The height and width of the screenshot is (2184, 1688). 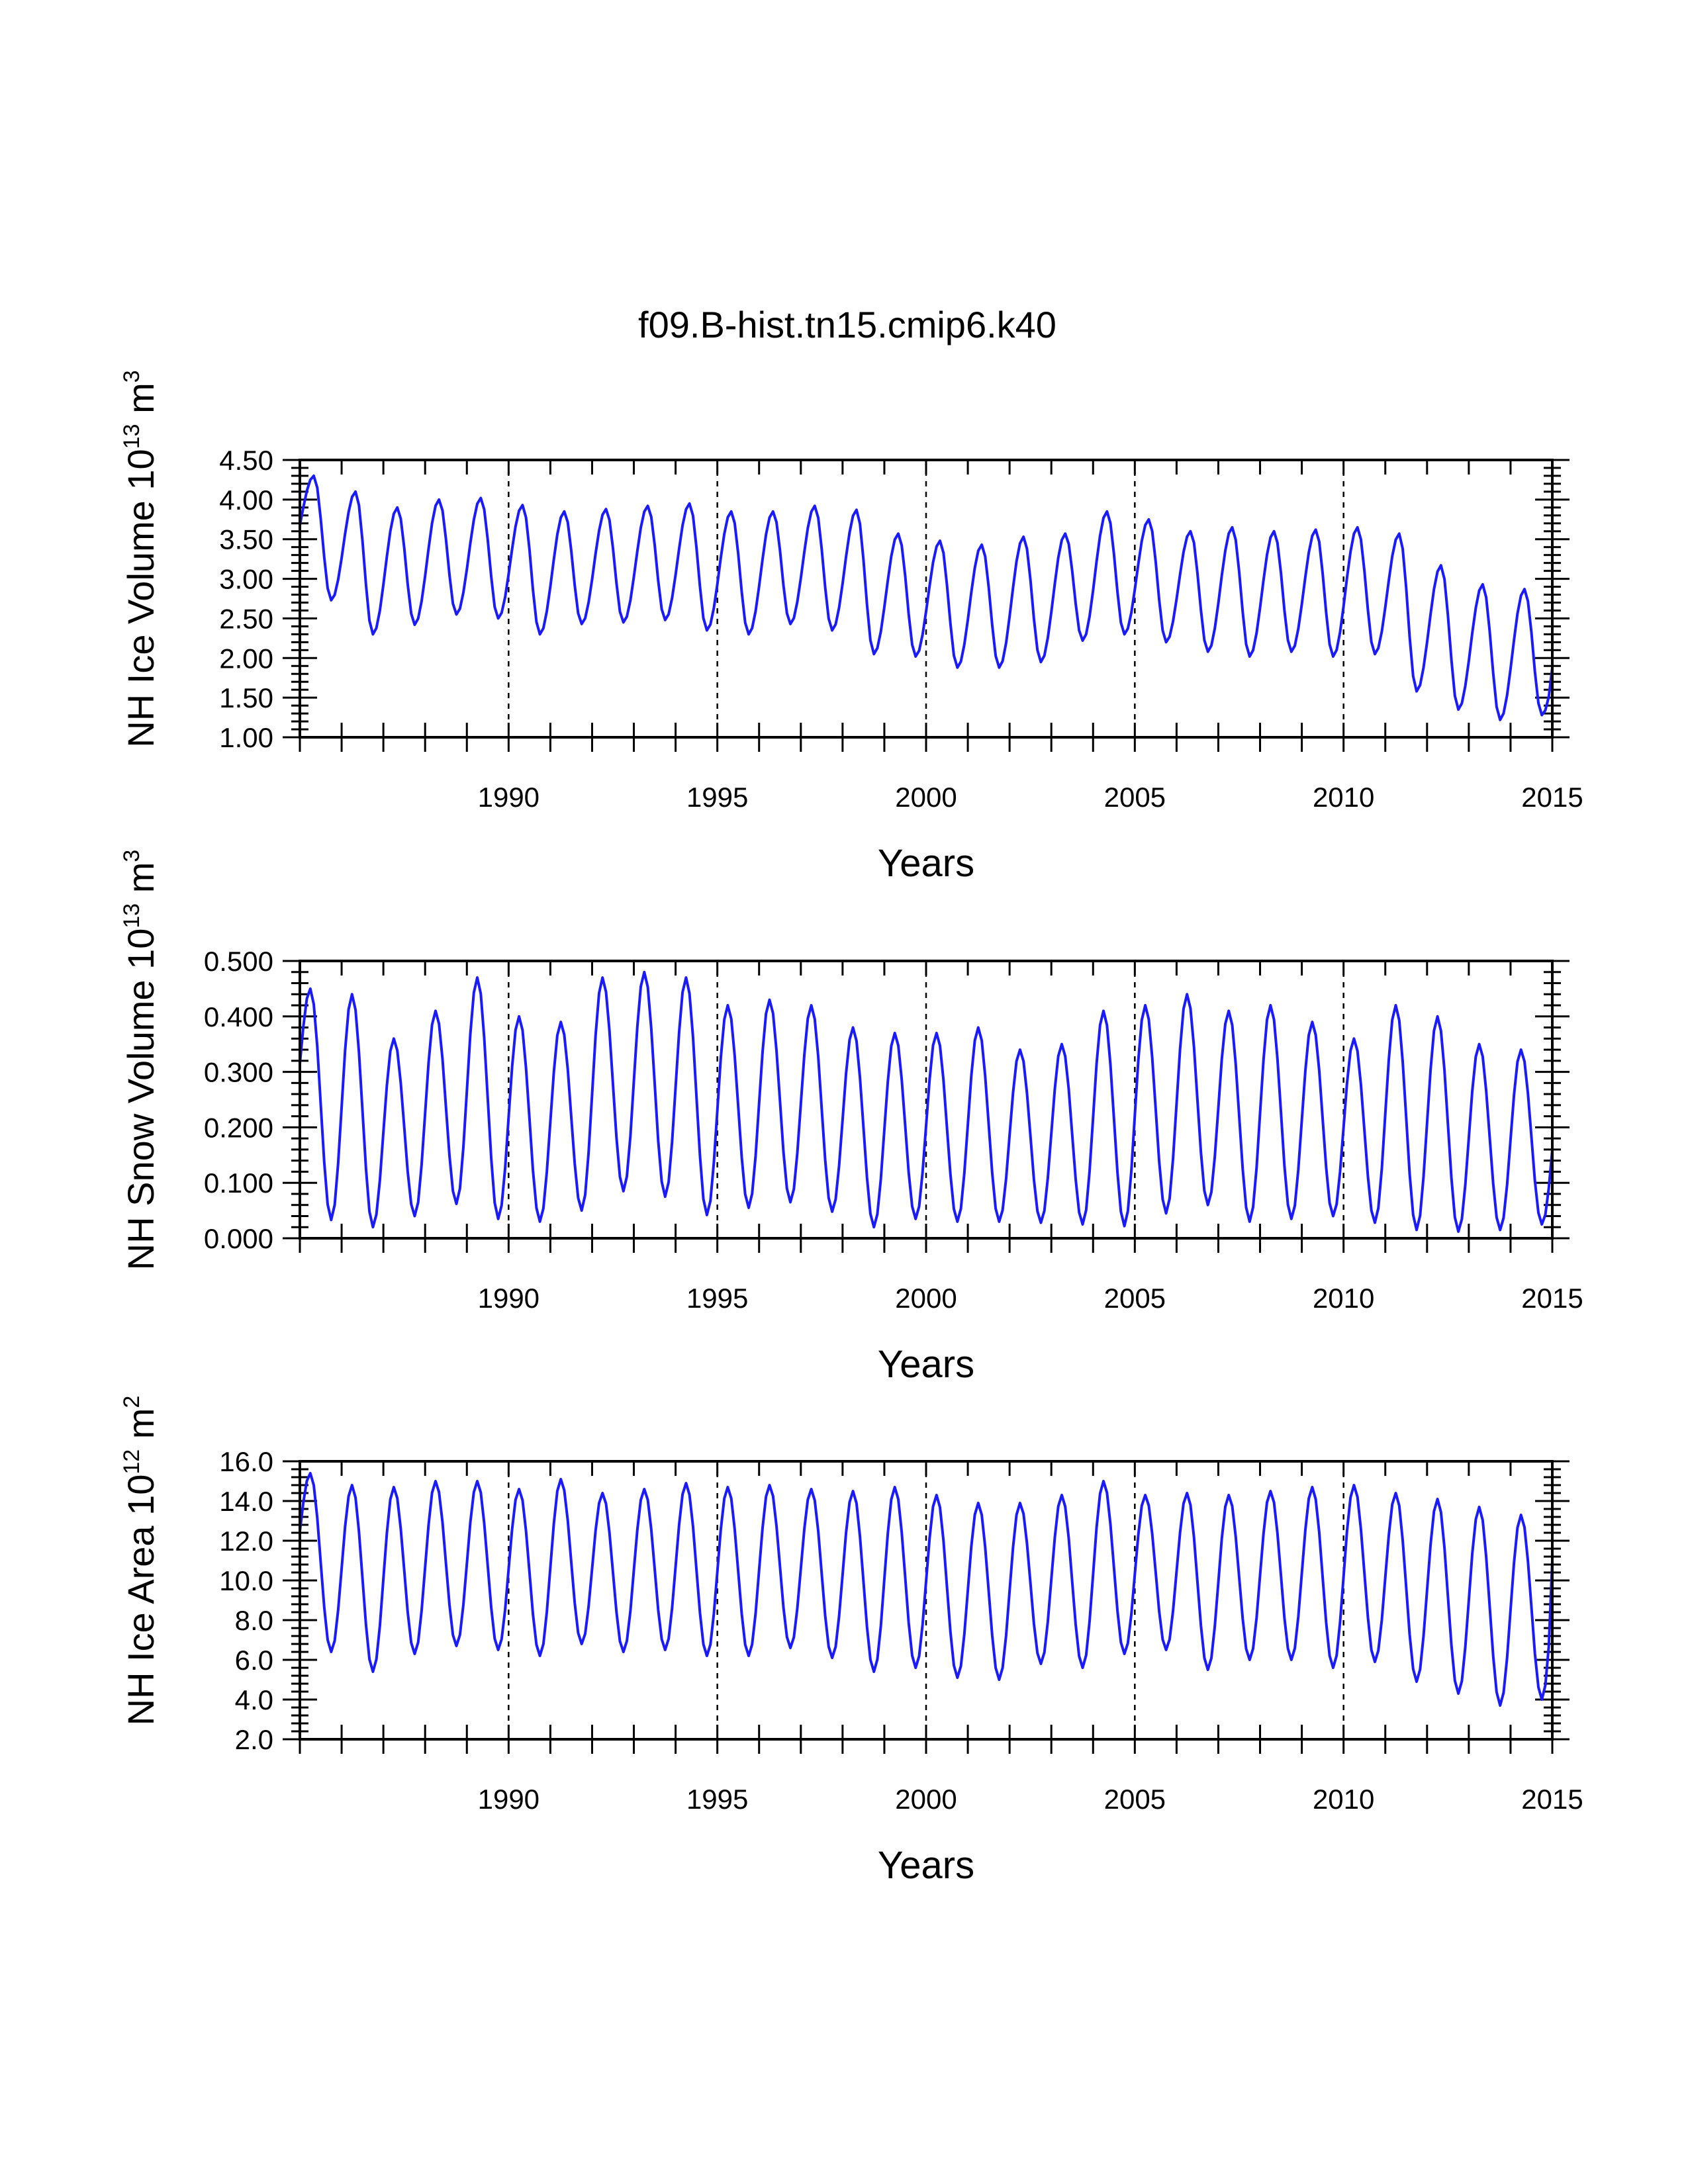 I want to click on y-tick-label: 0.200, so click(x=238, y=1127).